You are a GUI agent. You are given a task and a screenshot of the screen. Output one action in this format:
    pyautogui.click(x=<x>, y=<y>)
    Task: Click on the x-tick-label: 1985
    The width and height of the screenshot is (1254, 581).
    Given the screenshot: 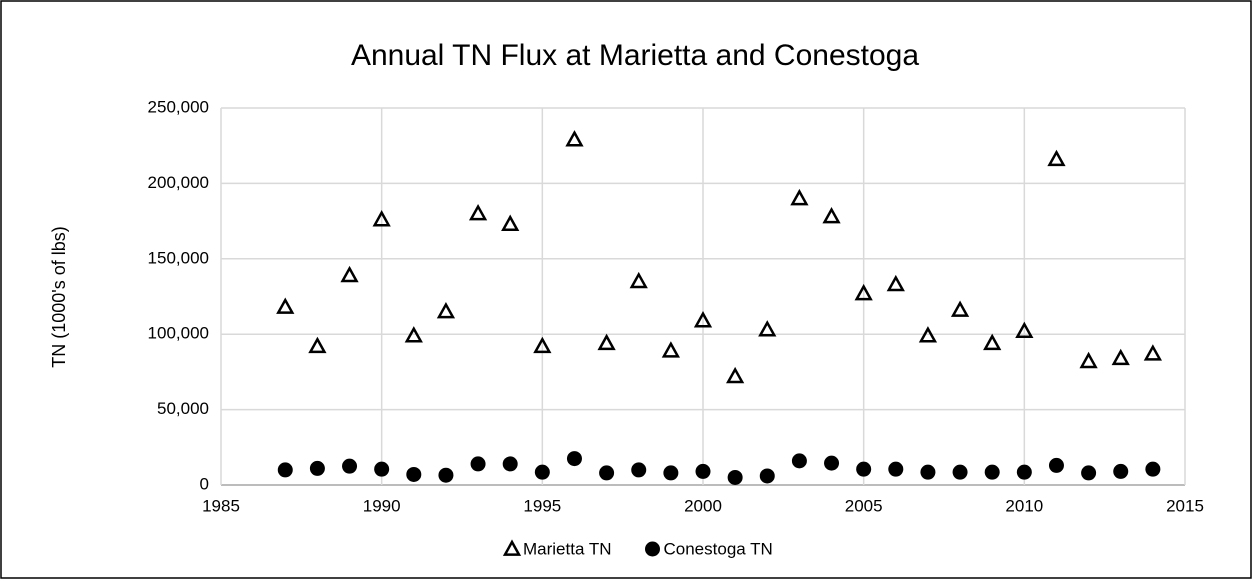 What is the action you would take?
    pyautogui.click(x=221, y=505)
    